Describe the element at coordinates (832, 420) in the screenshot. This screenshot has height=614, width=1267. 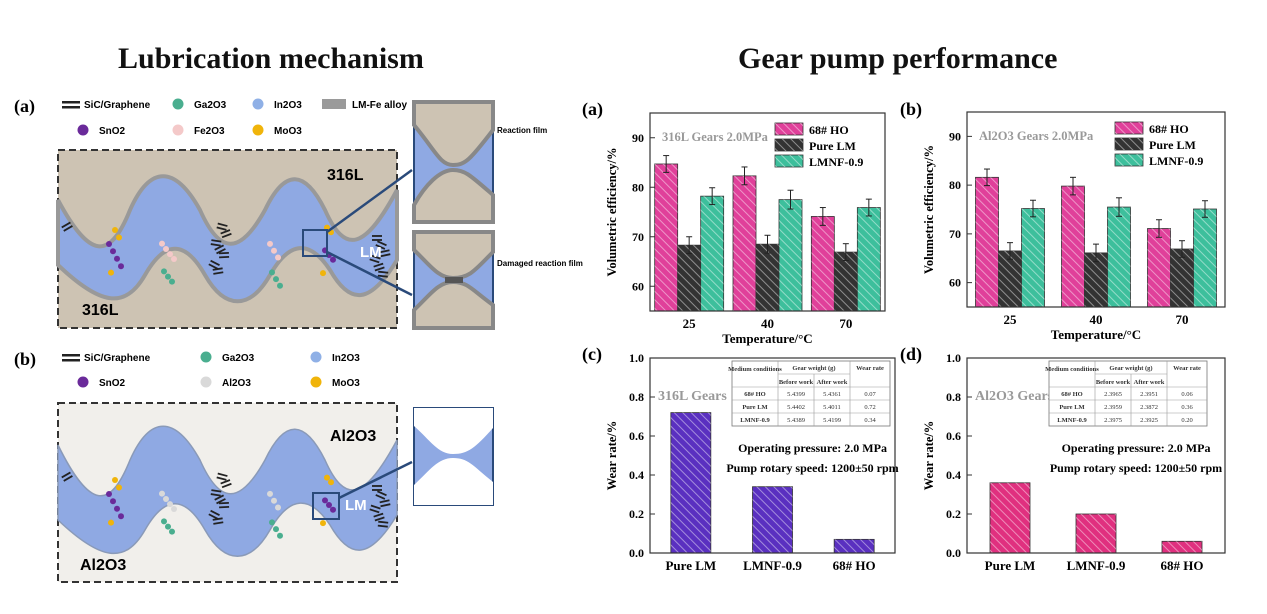
I see `table-cell: 5.4199` at that location.